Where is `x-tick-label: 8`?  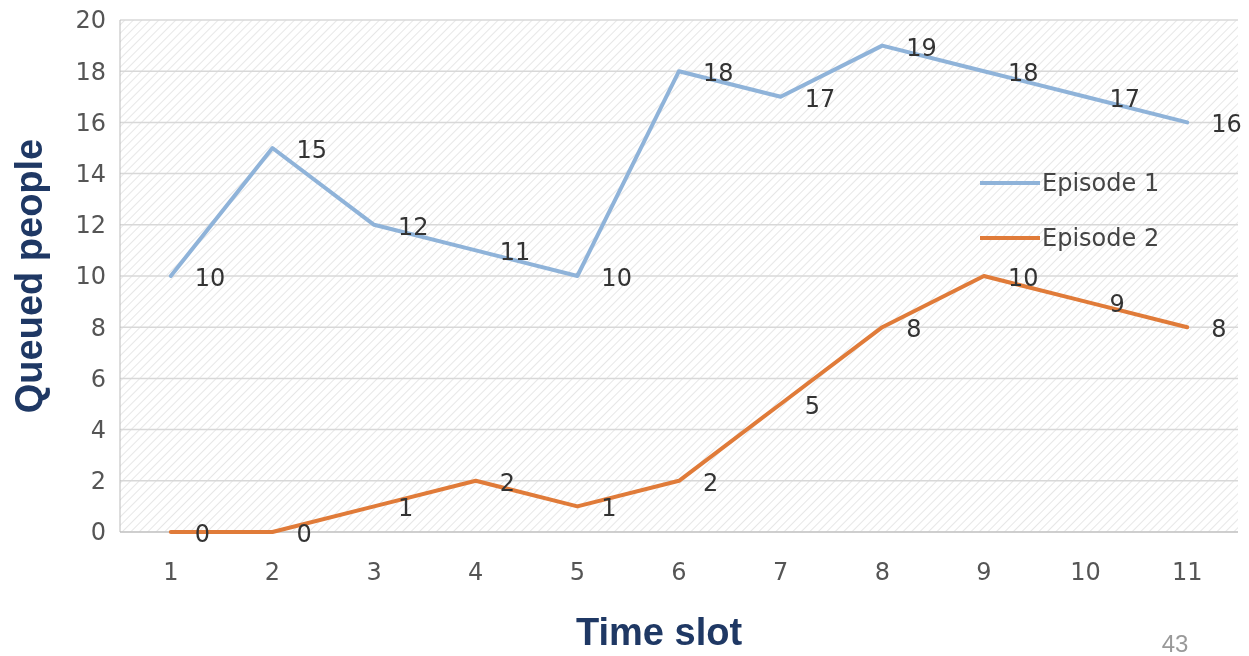
x-tick-label: 8 is located at coordinates (882, 572).